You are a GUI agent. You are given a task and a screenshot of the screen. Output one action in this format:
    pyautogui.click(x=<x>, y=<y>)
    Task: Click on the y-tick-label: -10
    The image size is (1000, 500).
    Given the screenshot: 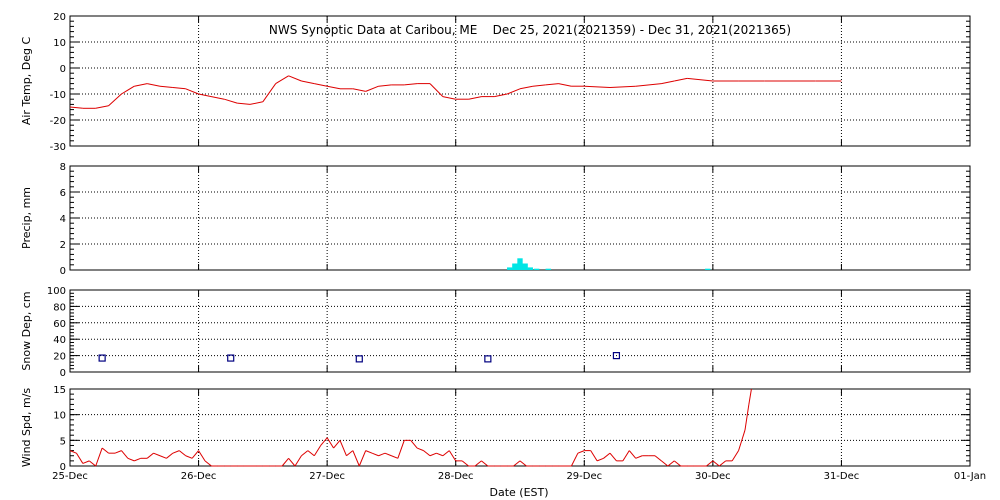 What is the action you would take?
    pyautogui.click(x=58, y=95)
    